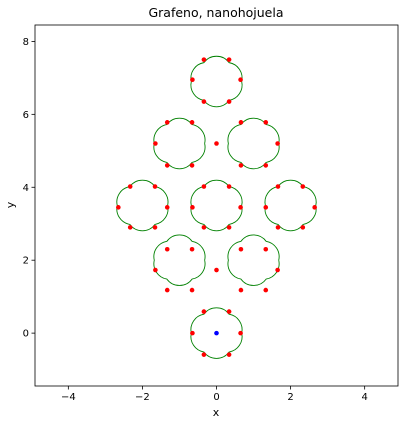  What do you see at coordinates (216, 333) in the screenshot?
I see `origin-point` at bounding box center [216, 333].